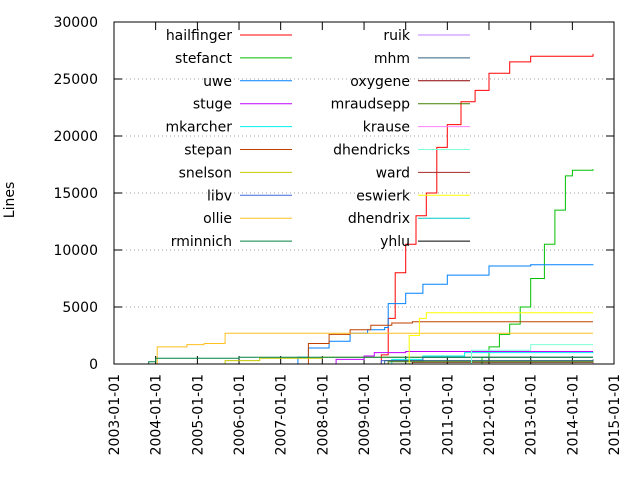 This screenshot has height=480, width=640. I want to click on legend-label-eswierk: eswierk, so click(383, 196).